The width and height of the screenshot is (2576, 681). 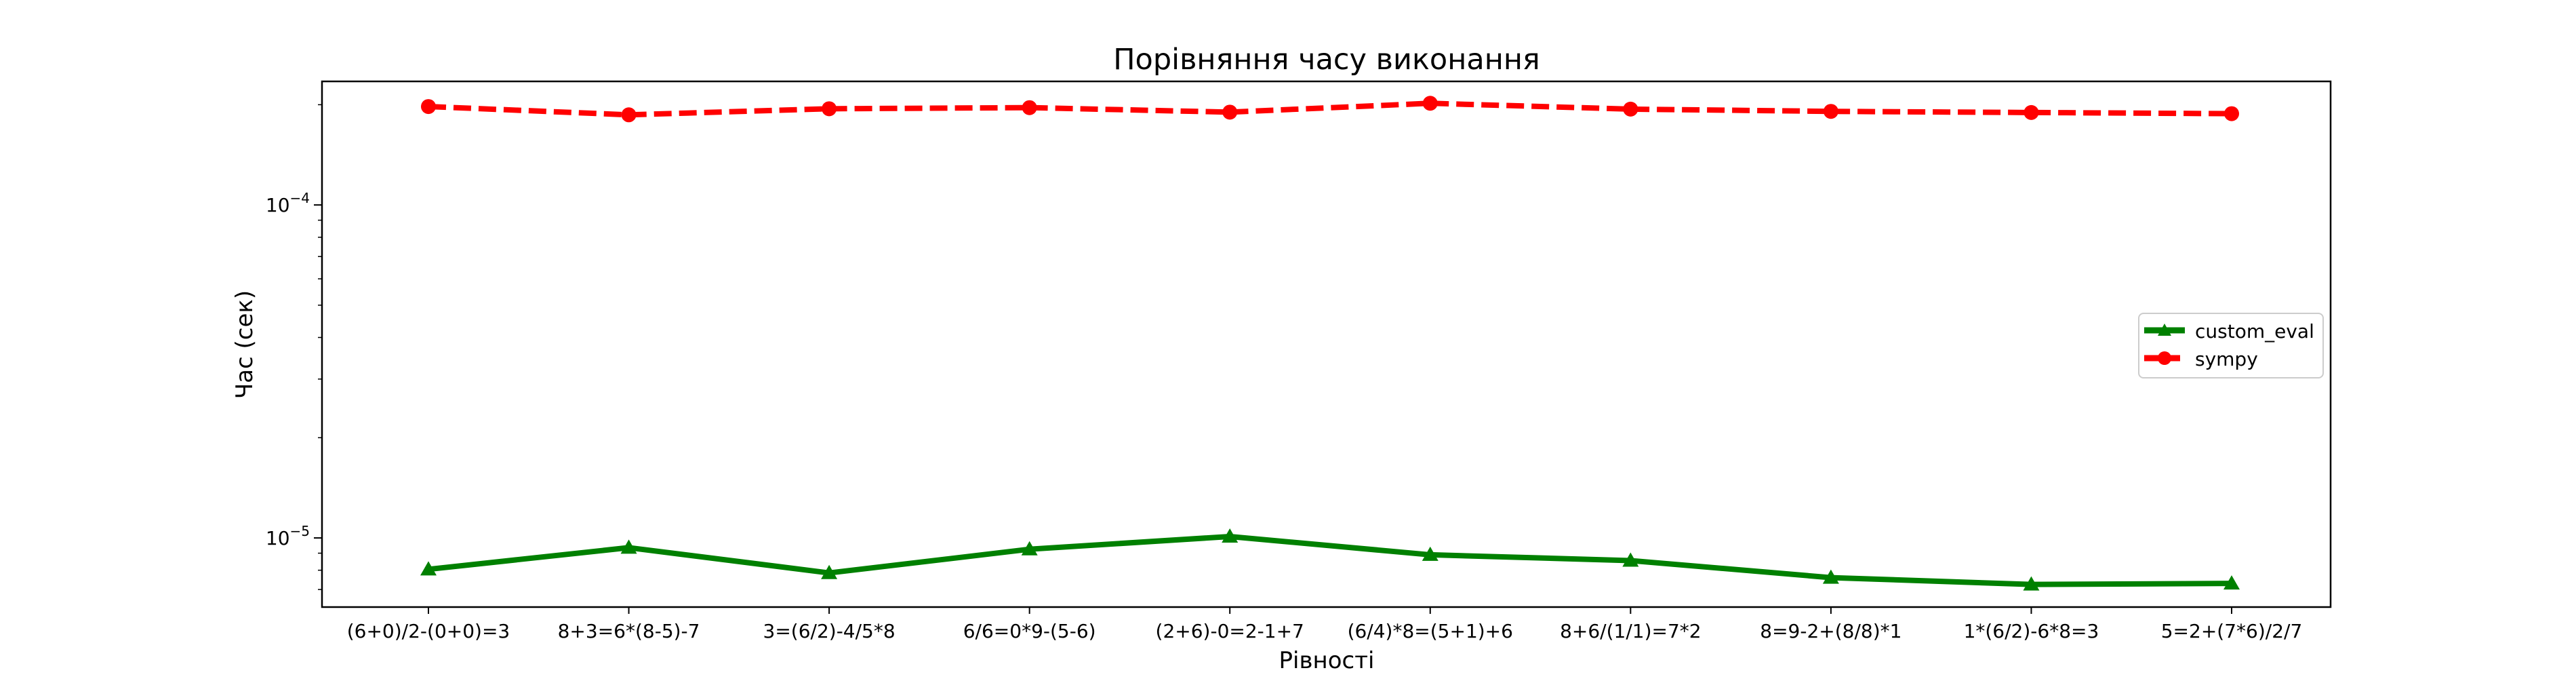 What do you see at coordinates (1327, 660) in the screenshot?
I see `x-axis-label: Рівності` at bounding box center [1327, 660].